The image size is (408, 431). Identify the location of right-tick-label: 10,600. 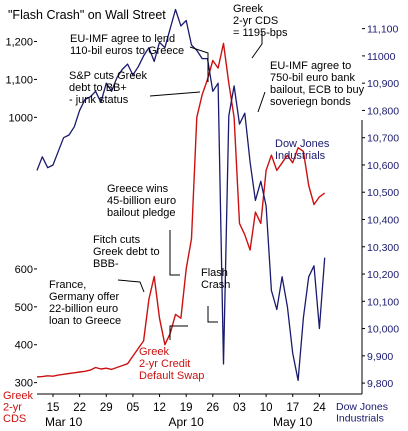
(383, 166).